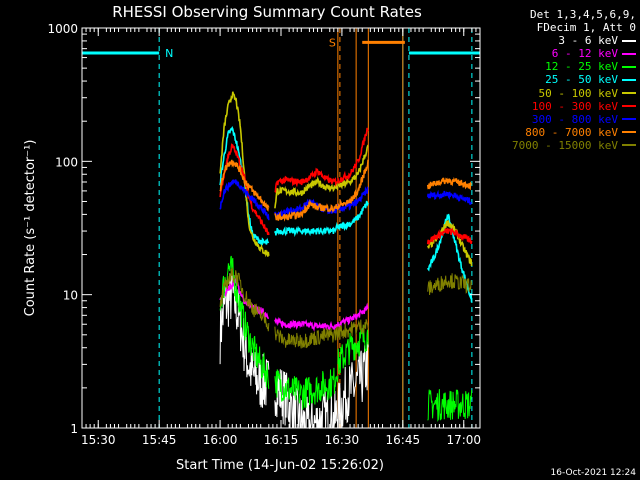 The image size is (640, 480). What do you see at coordinates (583, 14) in the screenshot?
I see `legend-header-line-1: Det 1,3,4,5,6,9,` at bounding box center [583, 14].